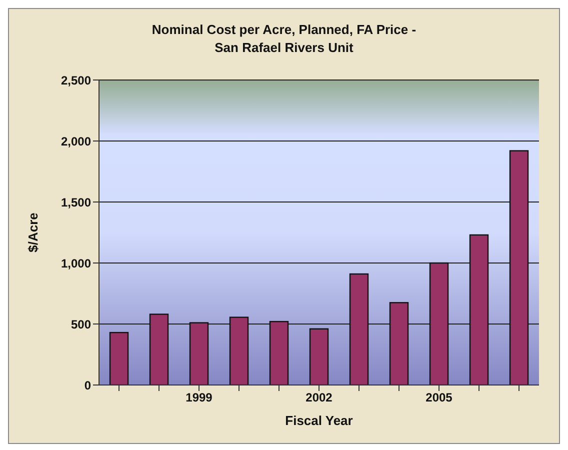  Describe the element at coordinates (76, 141) in the screenshot. I see `y-tick-label: 2,000` at that location.